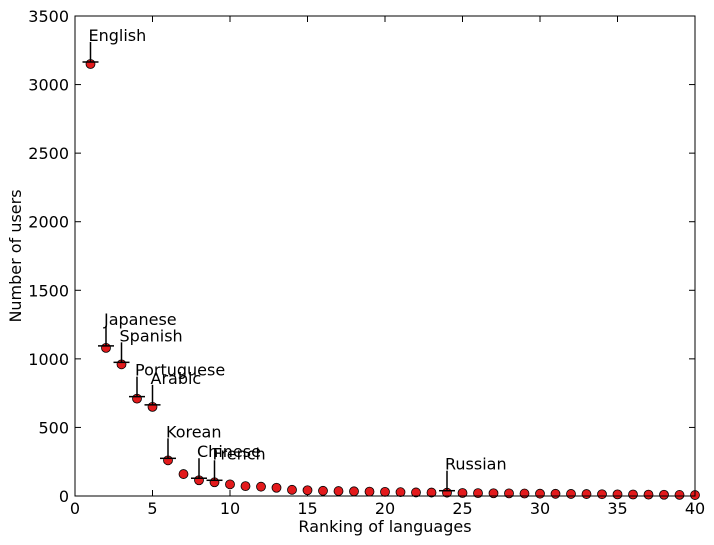 The width and height of the screenshot is (714, 545). Describe the element at coordinates (48, 16) in the screenshot. I see `y-tick-label: 3500` at that location.